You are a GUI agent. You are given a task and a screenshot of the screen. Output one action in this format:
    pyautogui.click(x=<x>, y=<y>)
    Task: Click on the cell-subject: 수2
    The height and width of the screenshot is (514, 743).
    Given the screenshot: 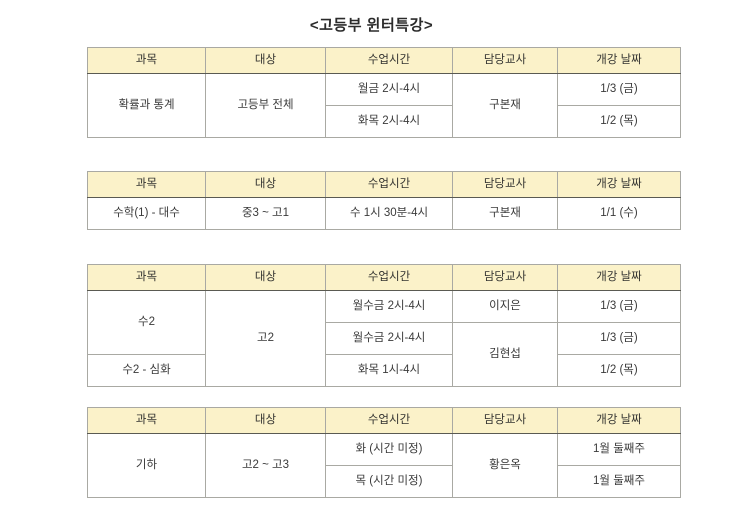 What is the action you would take?
    pyautogui.click(x=146, y=322)
    